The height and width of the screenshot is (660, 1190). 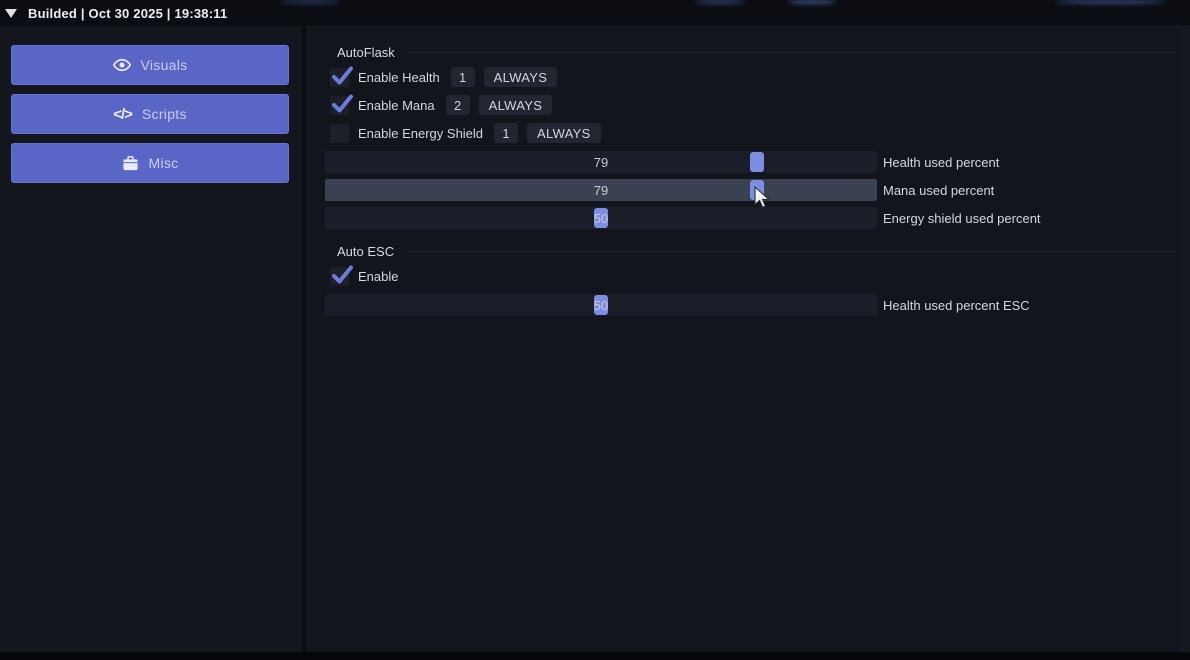 What do you see at coordinates (421, 133) in the screenshot?
I see `checkbox-label: Enable Energy Shield` at bounding box center [421, 133].